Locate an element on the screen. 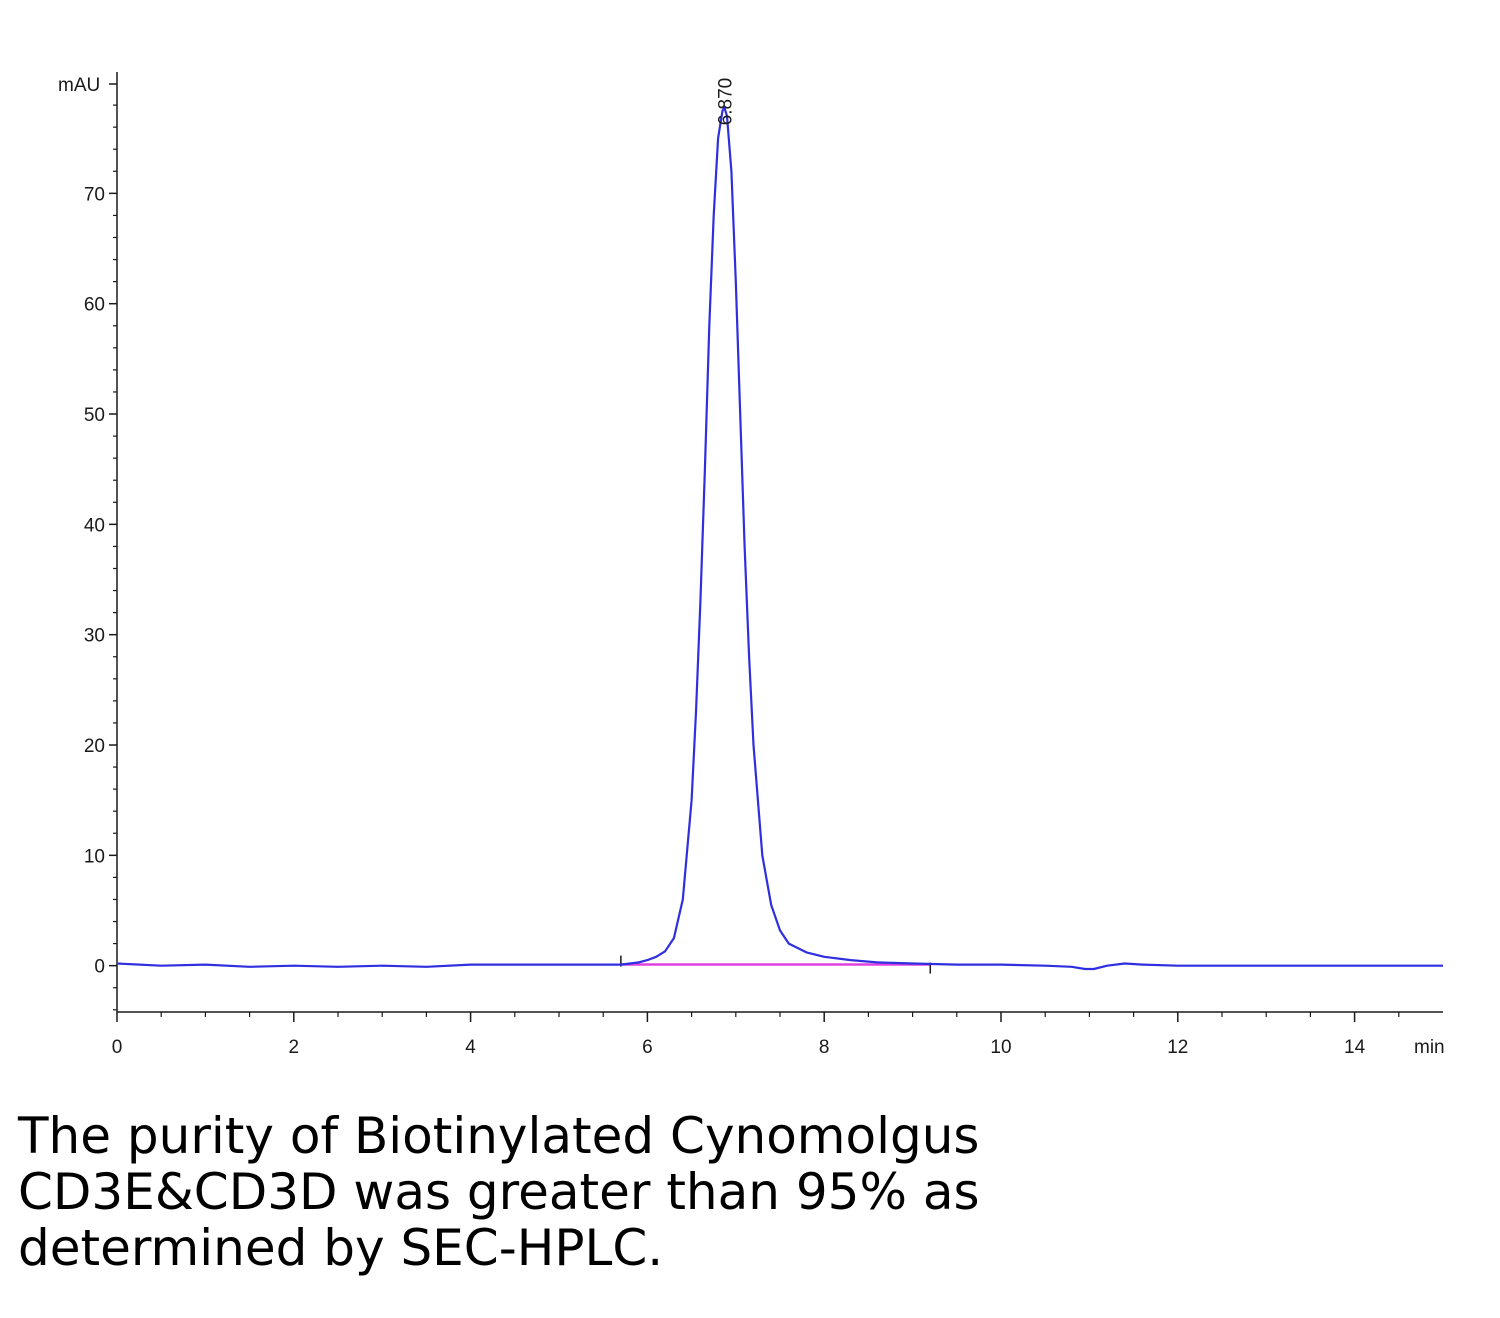 This screenshot has width=1500, height=1318. x-axis: 0 2 4 6 8 10 12 14 is located at coordinates (777, 1034).